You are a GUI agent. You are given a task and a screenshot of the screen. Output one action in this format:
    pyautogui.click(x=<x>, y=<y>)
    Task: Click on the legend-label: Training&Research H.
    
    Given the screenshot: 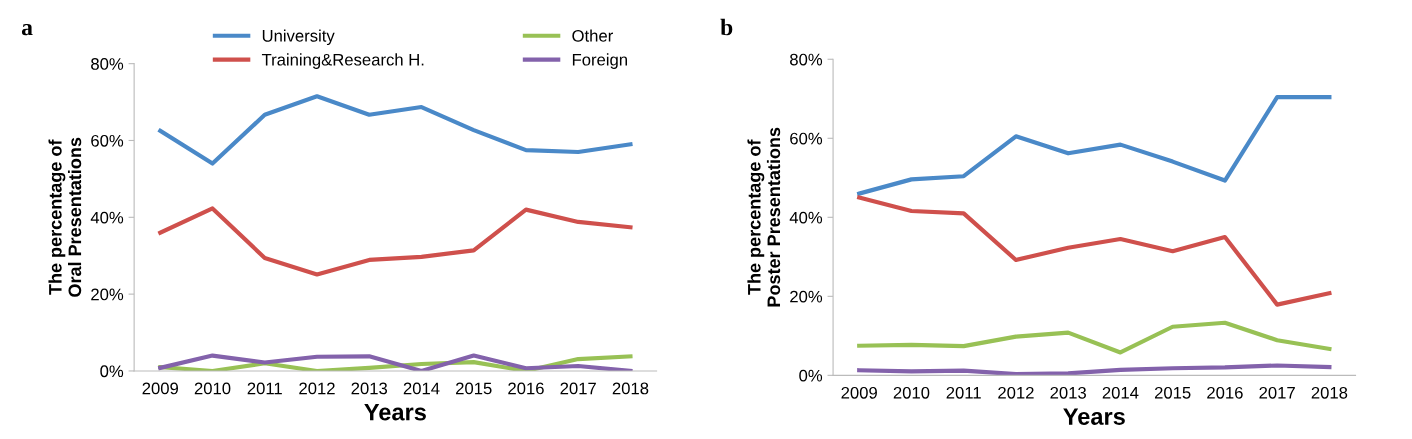 What is the action you would take?
    pyautogui.click(x=342, y=61)
    